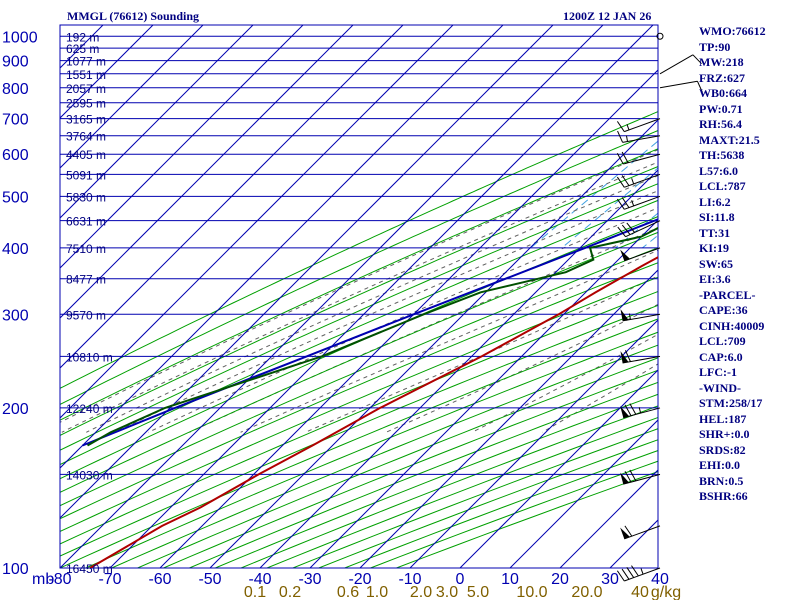 The image size is (800, 600). I want to click on temperature-tick-label: 10, so click(510, 579).